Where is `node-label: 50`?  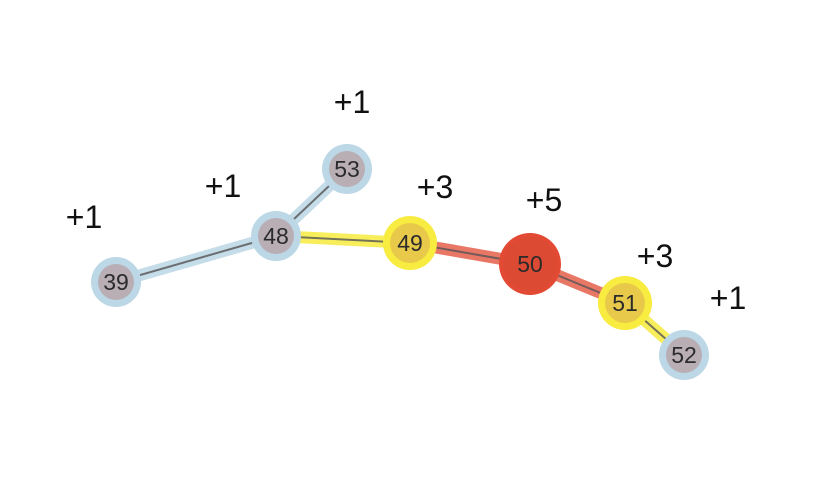
node-label: 50 is located at coordinates (530, 264).